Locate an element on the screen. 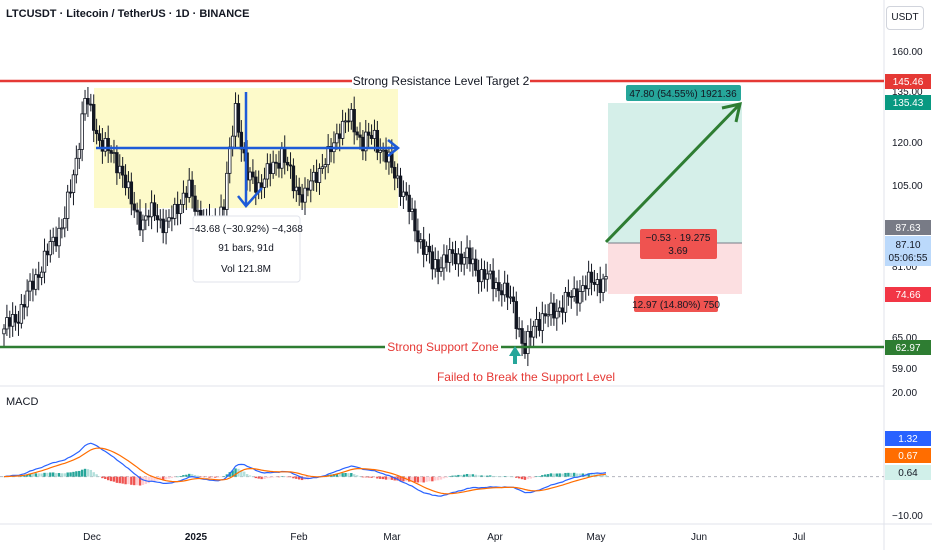 The height and width of the screenshot is (550, 932). signal-tag is located at coordinates (908, 455).